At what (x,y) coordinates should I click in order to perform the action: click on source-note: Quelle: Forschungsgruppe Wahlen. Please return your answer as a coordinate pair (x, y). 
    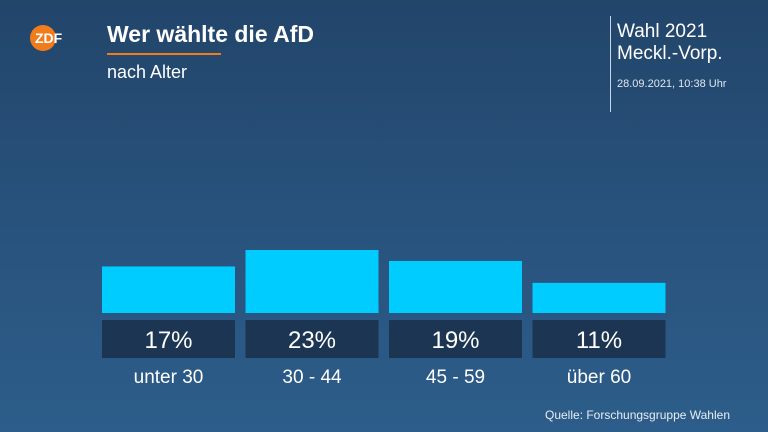
    Looking at the image, I should click on (637, 415).